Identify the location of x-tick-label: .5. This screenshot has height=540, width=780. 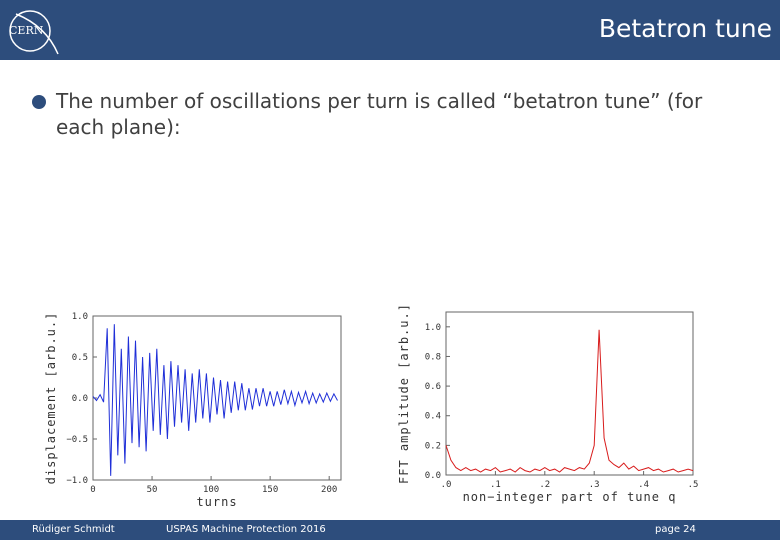
(693, 485).